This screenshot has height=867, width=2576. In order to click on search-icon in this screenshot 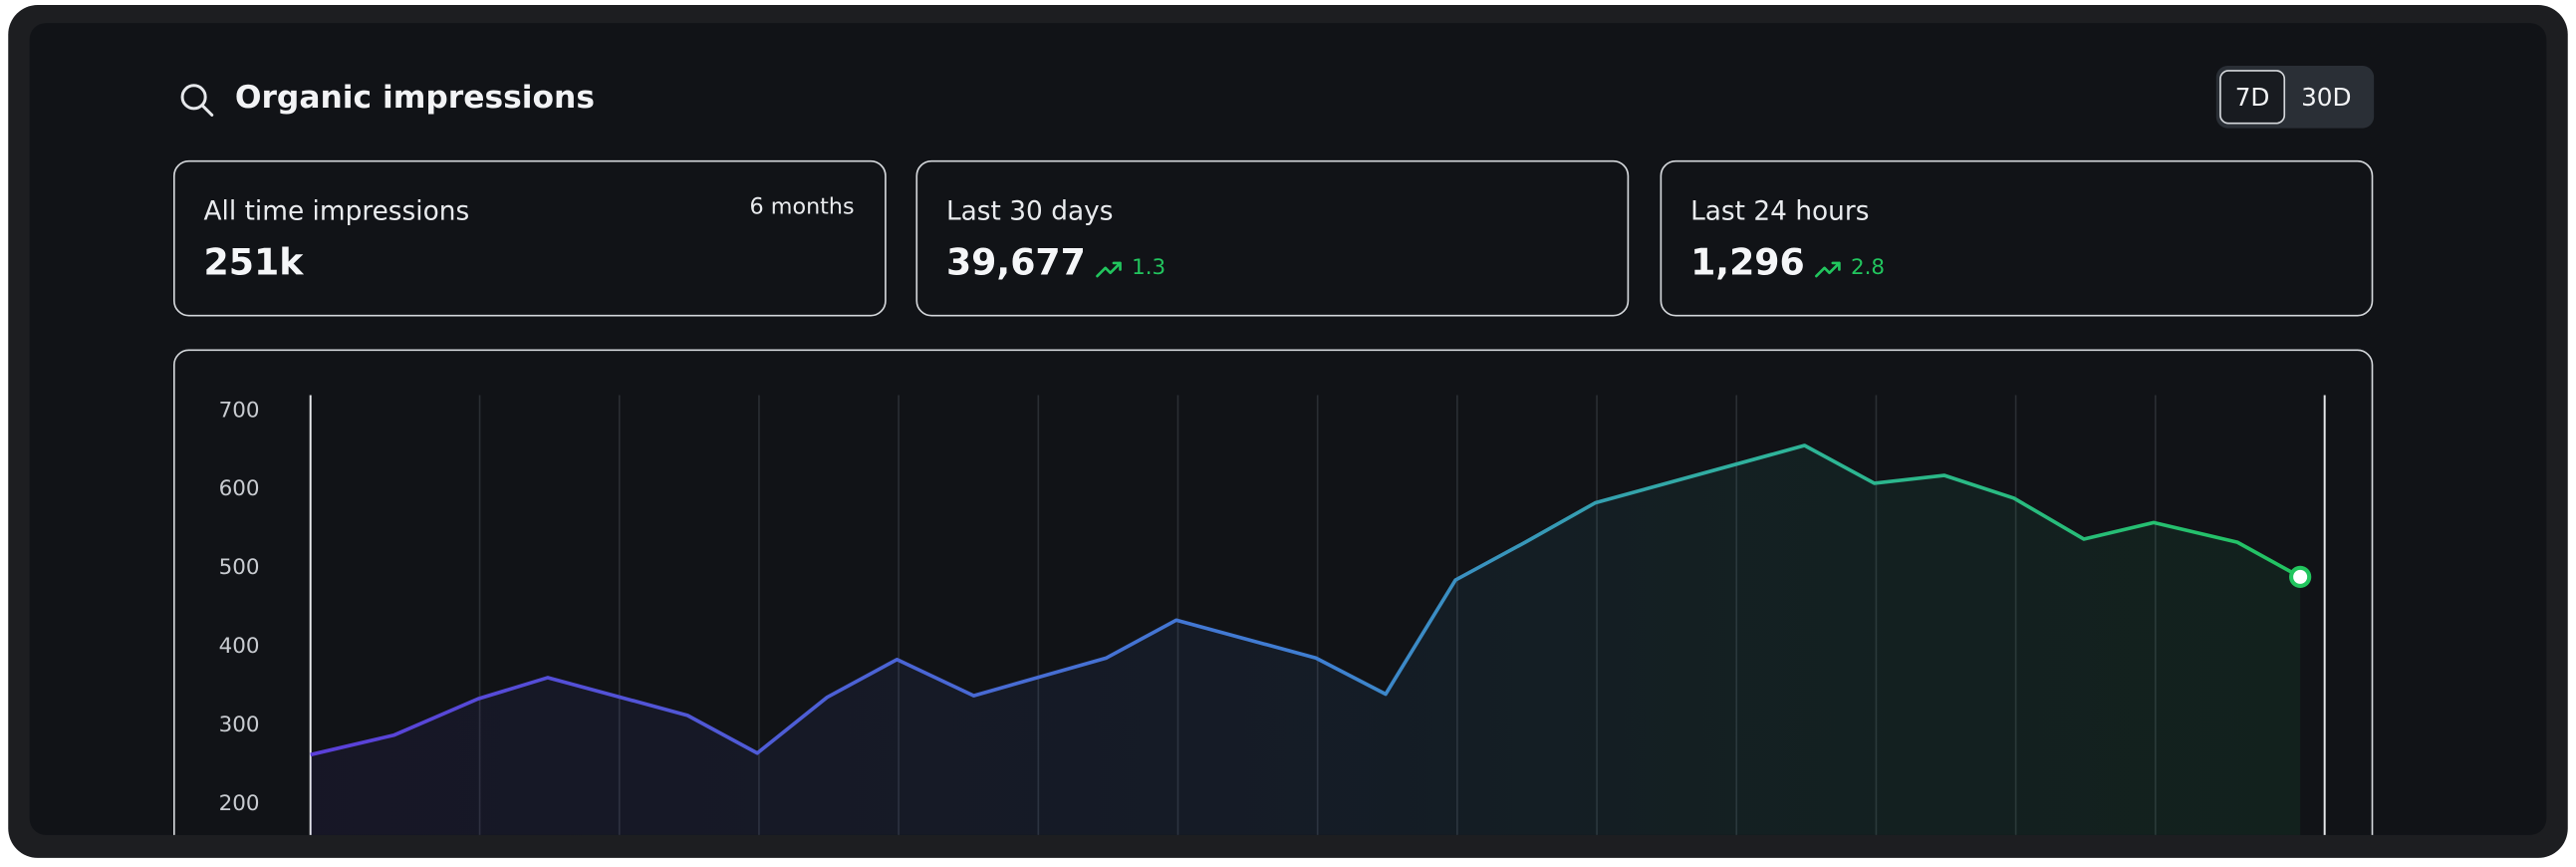, I will do `click(193, 97)`.